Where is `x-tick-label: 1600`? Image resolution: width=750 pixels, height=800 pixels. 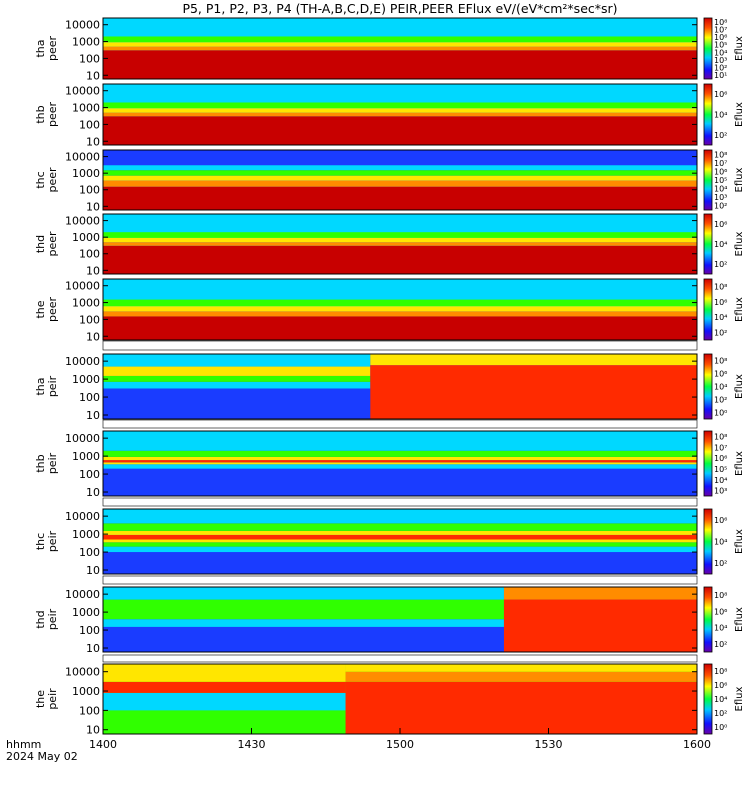 x-tick-label: 1600 is located at coordinates (697, 744).